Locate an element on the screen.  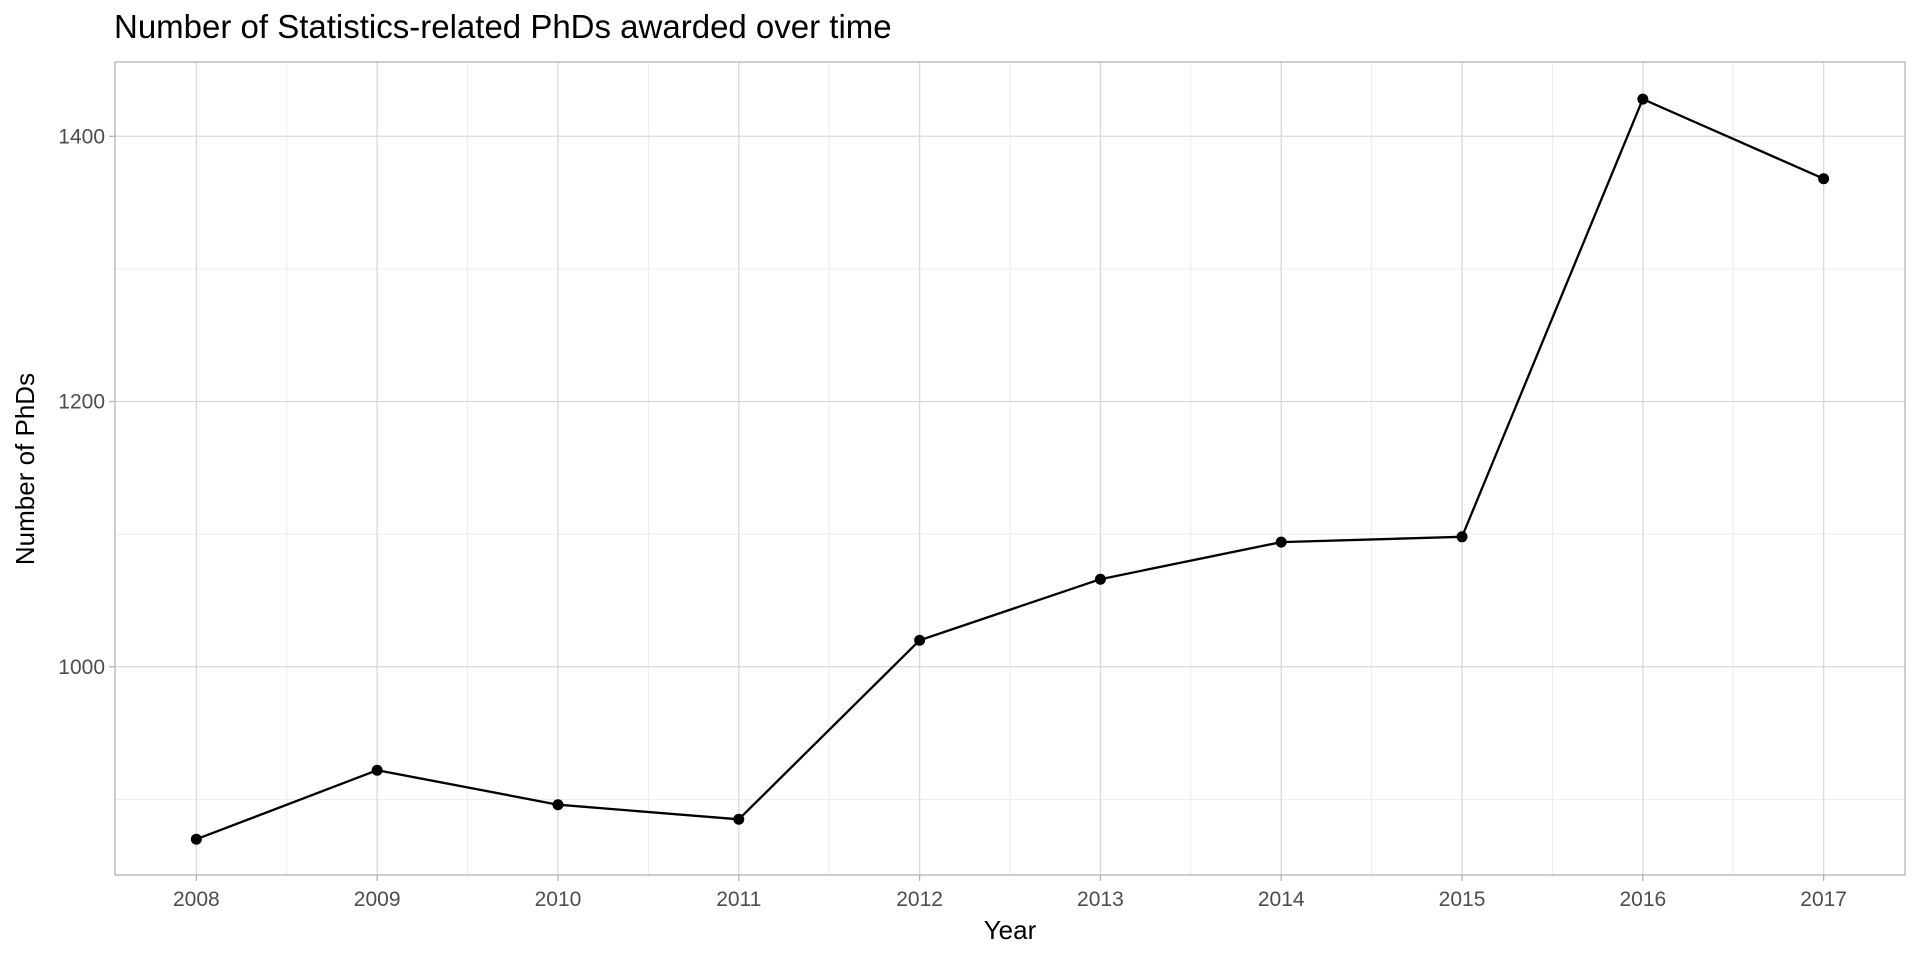
y-tick-label: 1400 is located at coordinates (81, 136).